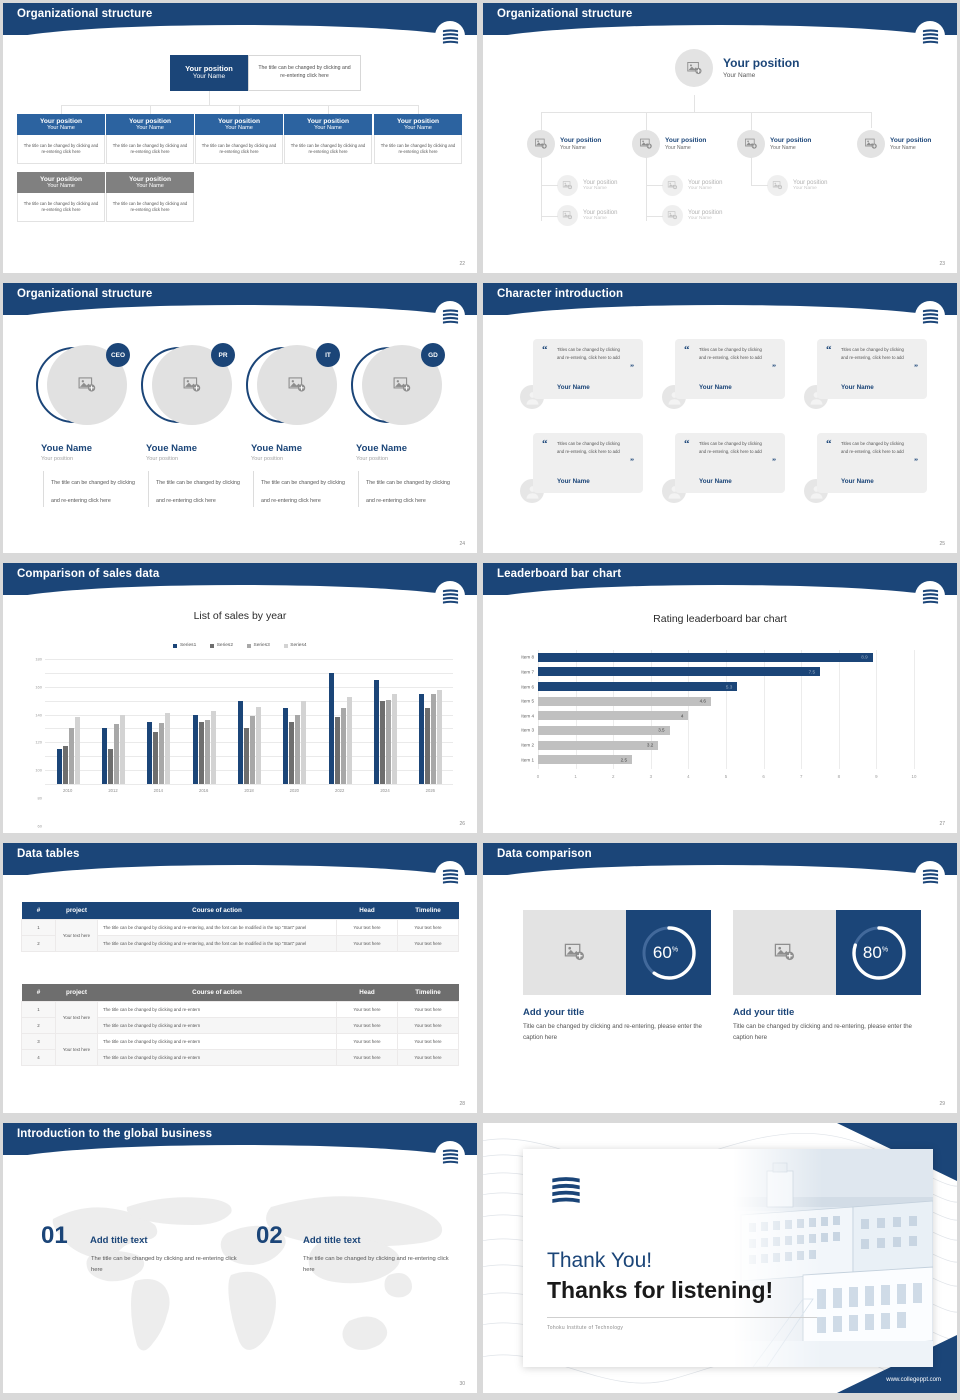  What do you see at coordinates (277, 448) in the screenshot?
I see `person-name: Youe Name` at bounding box center [277, 448].